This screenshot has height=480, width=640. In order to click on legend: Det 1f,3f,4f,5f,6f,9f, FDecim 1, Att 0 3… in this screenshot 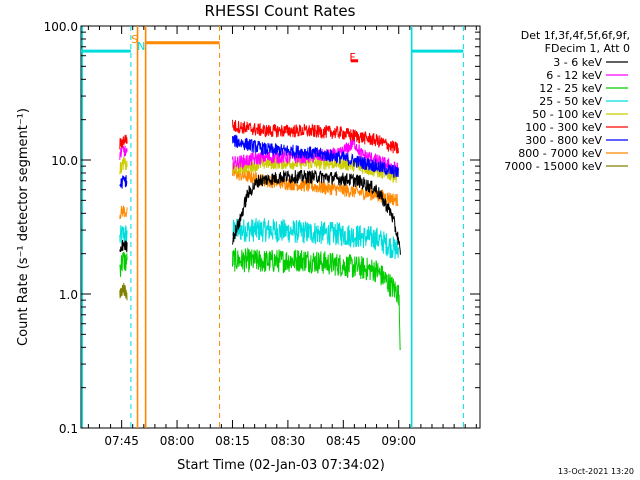, I will do `click(567, 101)`.